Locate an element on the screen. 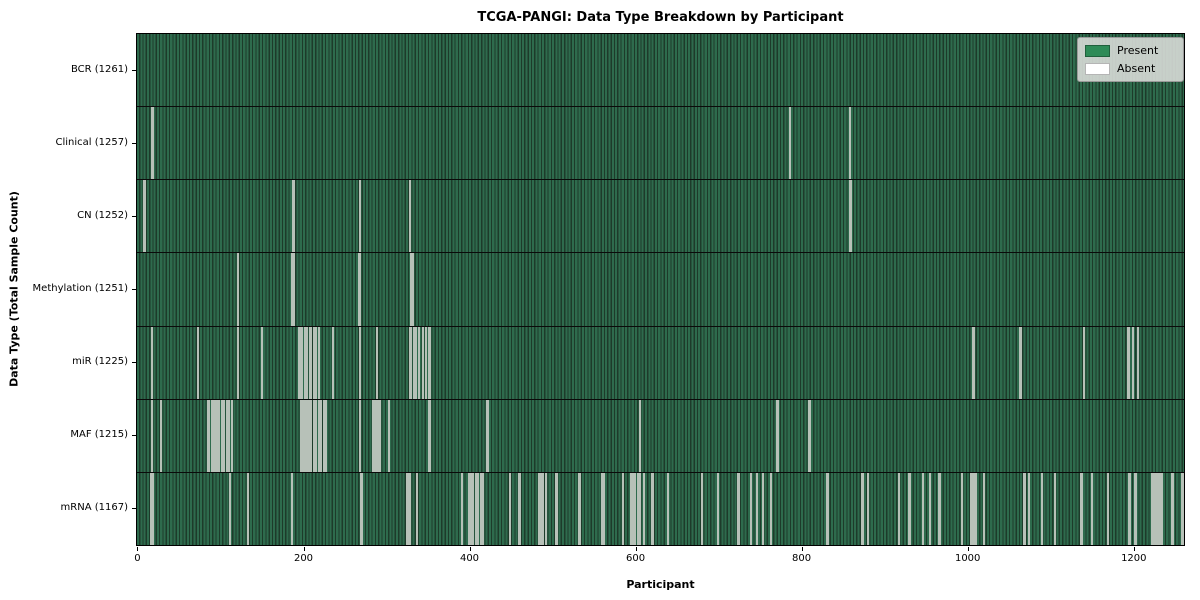  y-tick-label: mRNA (1167) is located at coordinates (94, 507).